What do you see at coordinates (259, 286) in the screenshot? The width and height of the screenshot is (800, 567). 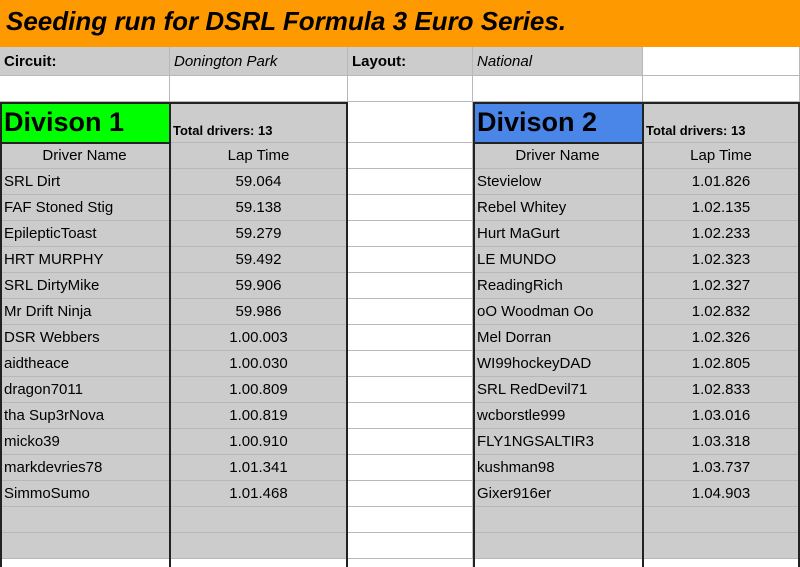 I see `div1-laptime-cell: 59.906` at bounding box center [259, 286].